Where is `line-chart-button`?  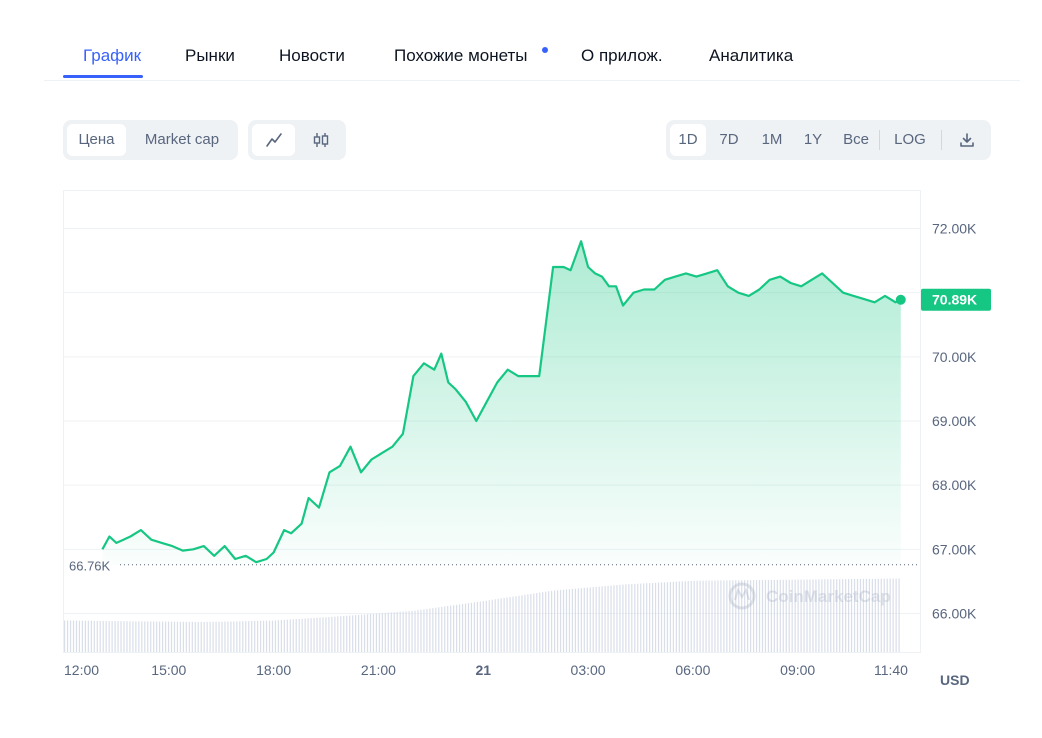 line-chart-button is located at coordinates (273, 140).